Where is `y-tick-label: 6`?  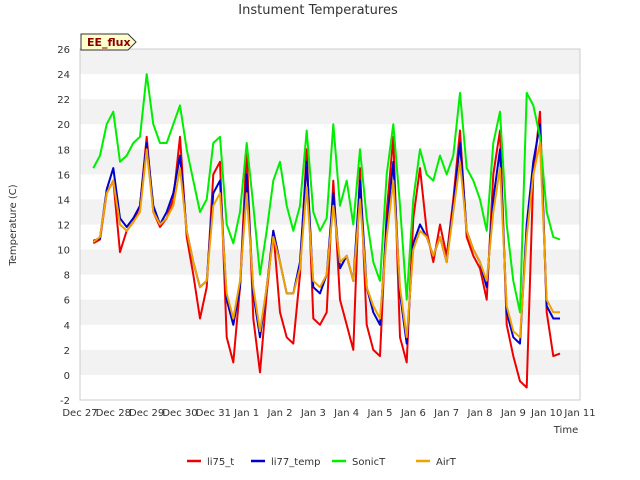 y-tick-label: 6 is located at coordinates (67, 301).